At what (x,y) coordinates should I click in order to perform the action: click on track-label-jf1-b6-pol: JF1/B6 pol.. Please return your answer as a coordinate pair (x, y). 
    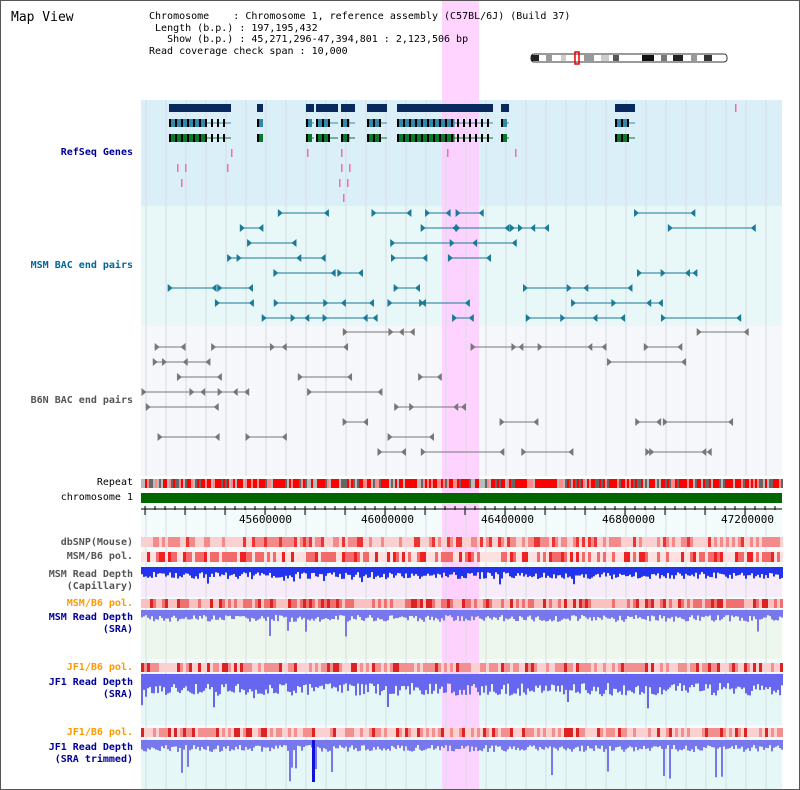
    Looking at the image, I should click on (99, 667).